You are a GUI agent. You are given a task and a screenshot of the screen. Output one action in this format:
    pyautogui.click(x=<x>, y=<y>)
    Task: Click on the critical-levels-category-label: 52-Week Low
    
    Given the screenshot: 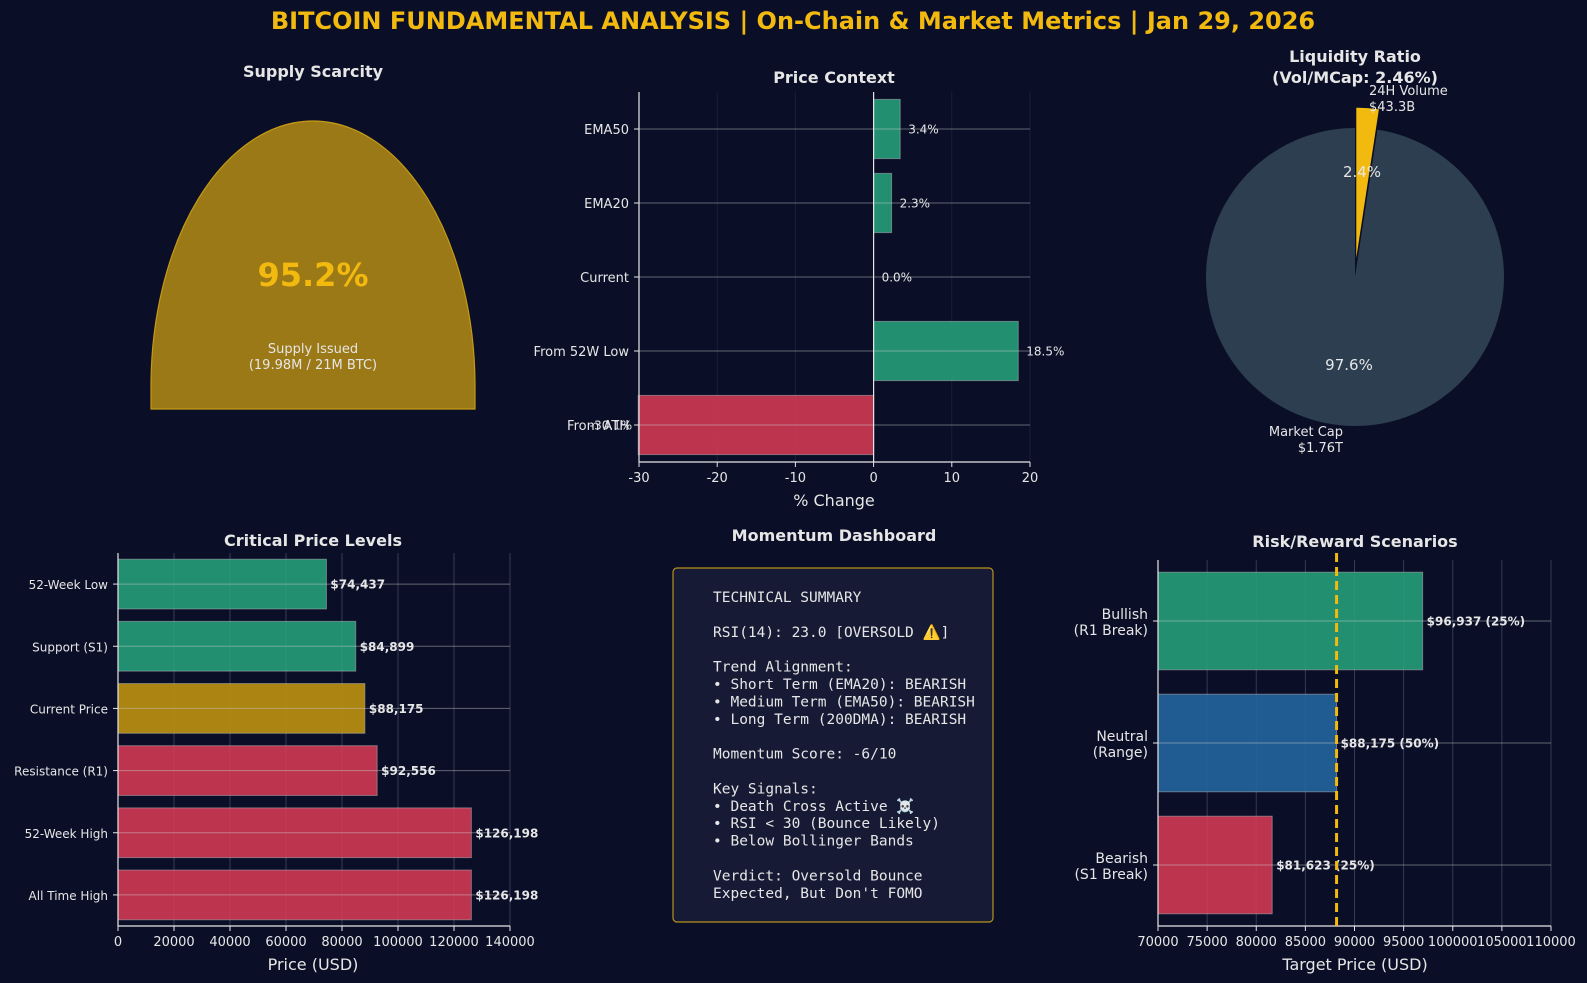 What is the action you would take?
    pyautogui.click(x=69, y=585)
    